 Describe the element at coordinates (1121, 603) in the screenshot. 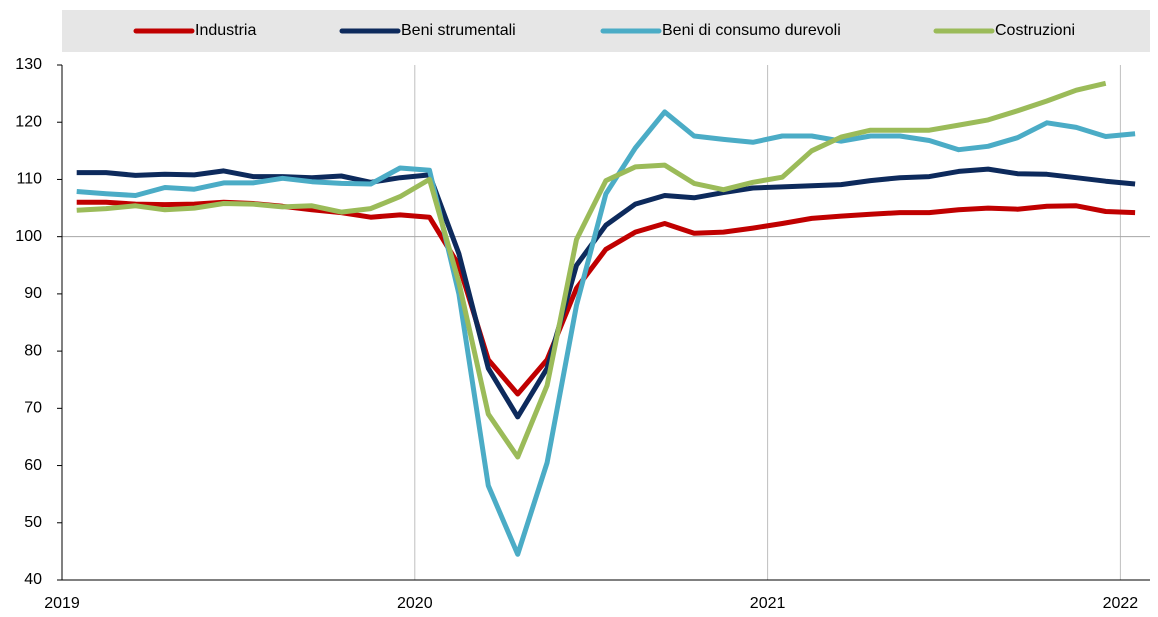

I see `x-tick-label: 2022` at that location.